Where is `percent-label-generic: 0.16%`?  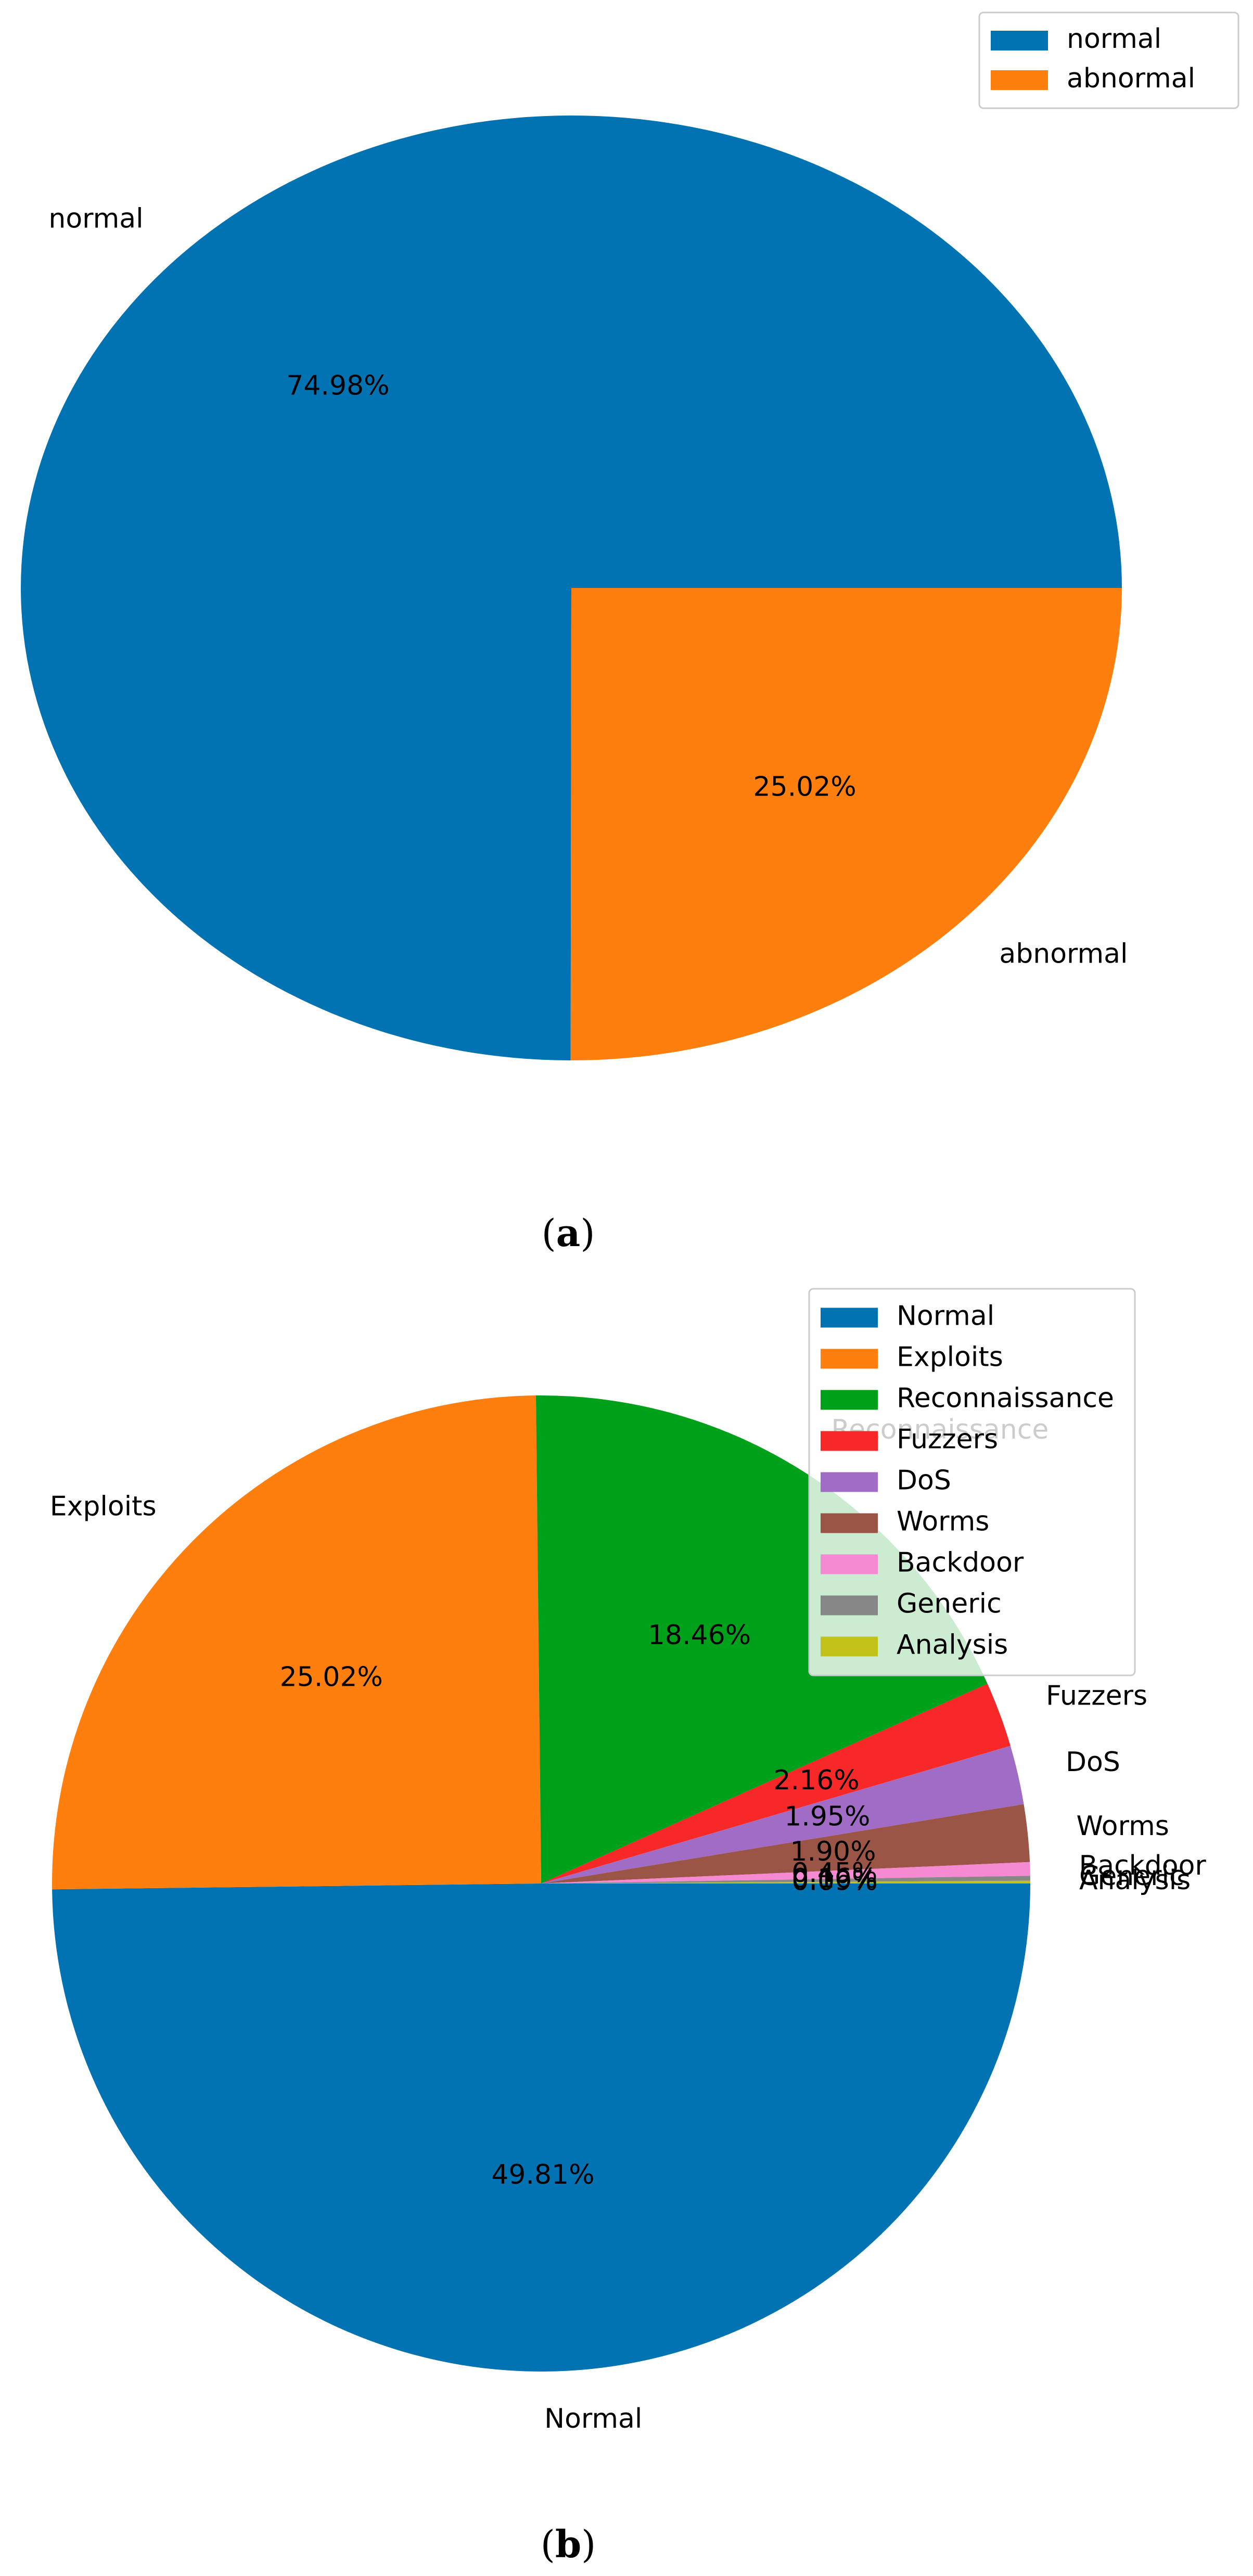
percent-label-generic: 0.16% is located at coordinates (834, 1879).